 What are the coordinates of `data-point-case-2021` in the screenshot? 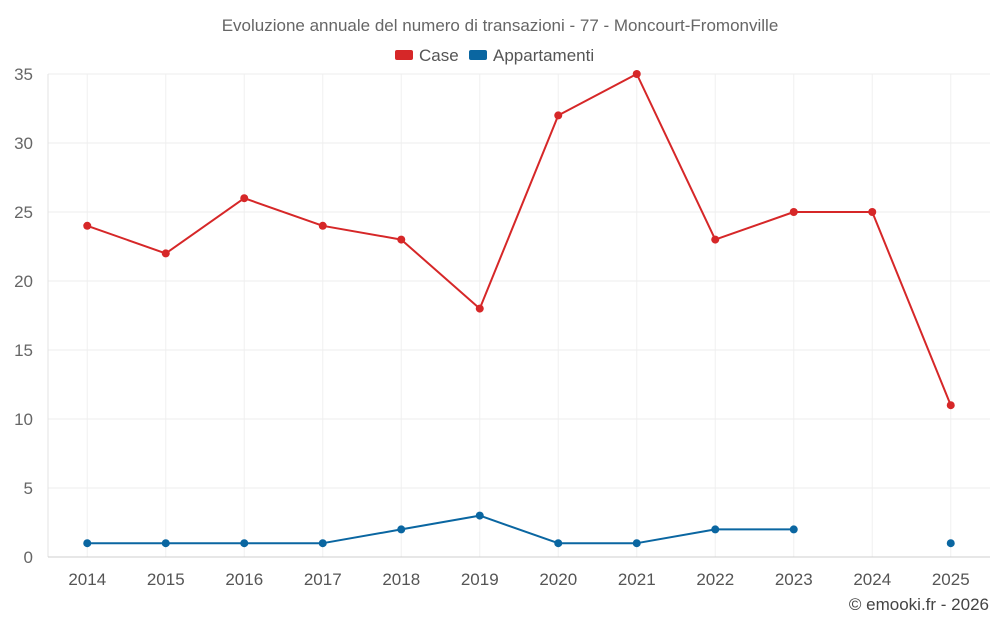 It's located at (636, 74).